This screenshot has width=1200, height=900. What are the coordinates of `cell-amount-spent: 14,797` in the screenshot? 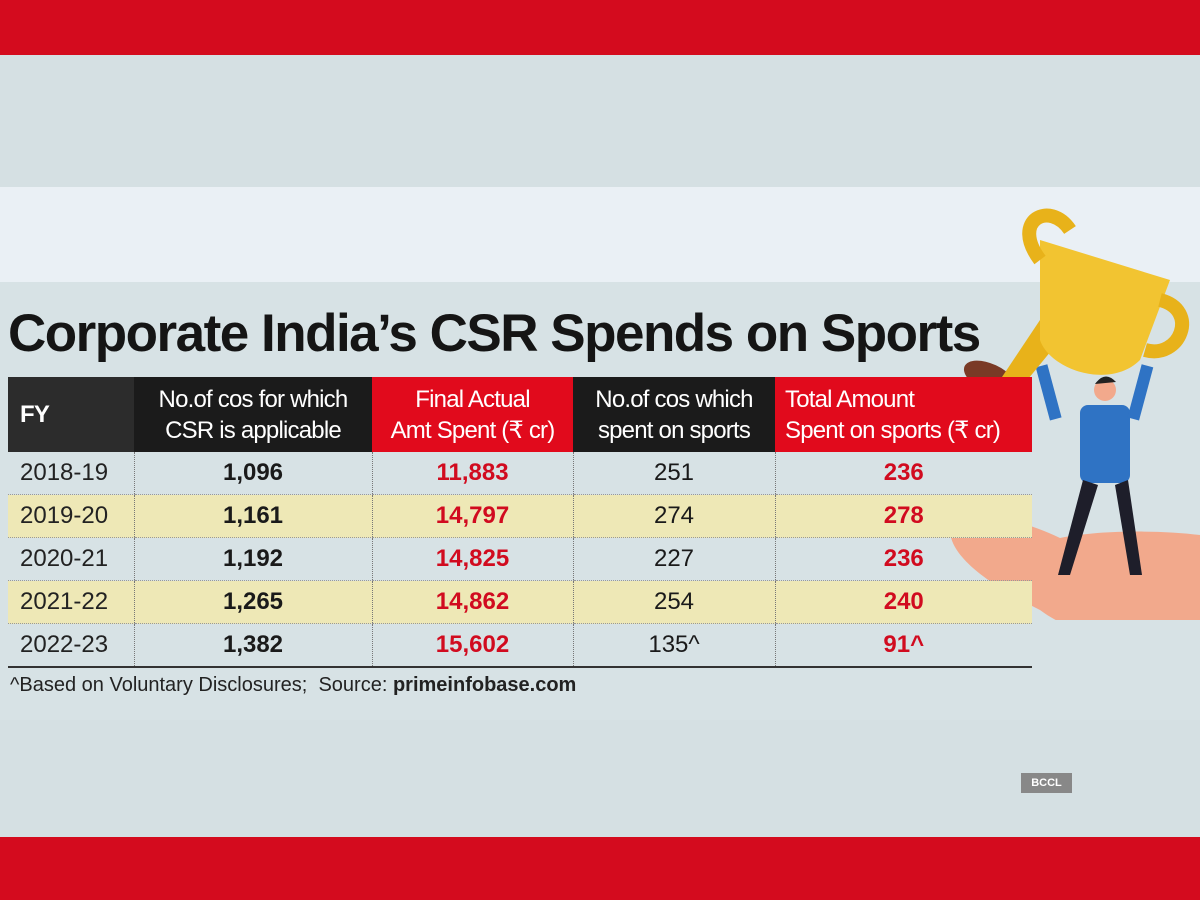 It's located at (472, 516).